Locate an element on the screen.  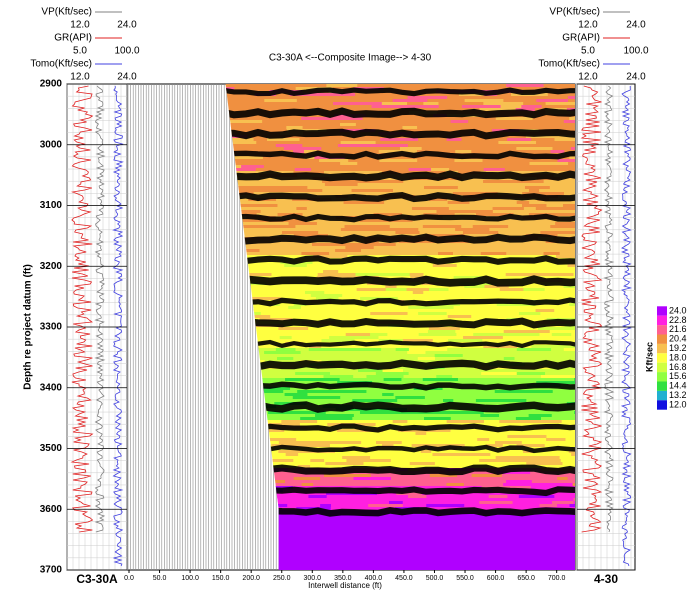
y-tick-label: 3400 is located at coordinates (51, 387).